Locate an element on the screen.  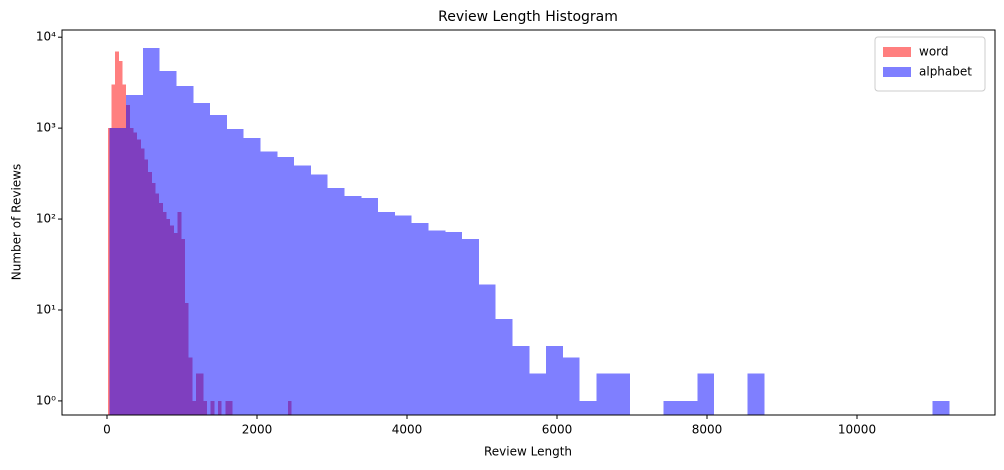
legend-label: word is located at coordinates (934, 52).